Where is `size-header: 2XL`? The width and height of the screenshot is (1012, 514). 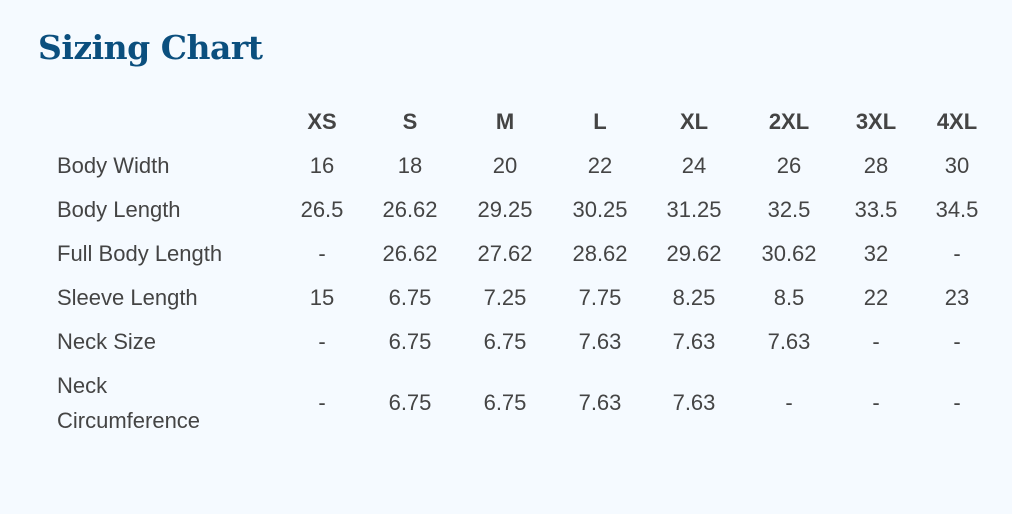 size-header: 2XL is located at coordinates (789, 121).